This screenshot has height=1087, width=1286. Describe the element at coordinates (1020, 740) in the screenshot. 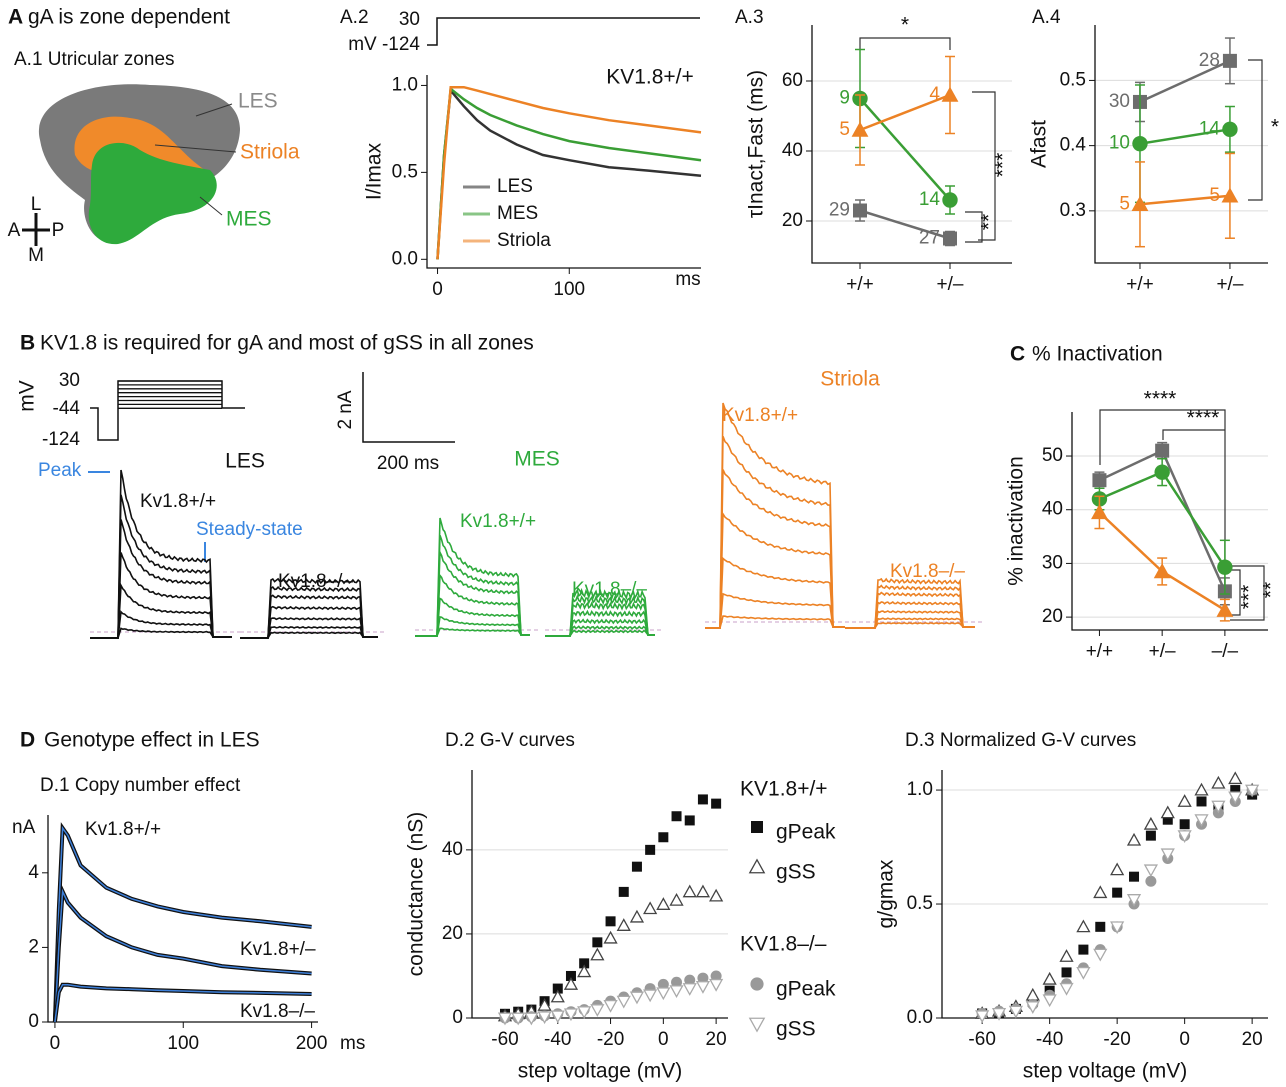

I see `chart-label: D.3 Normalized G-V curves` at that location.